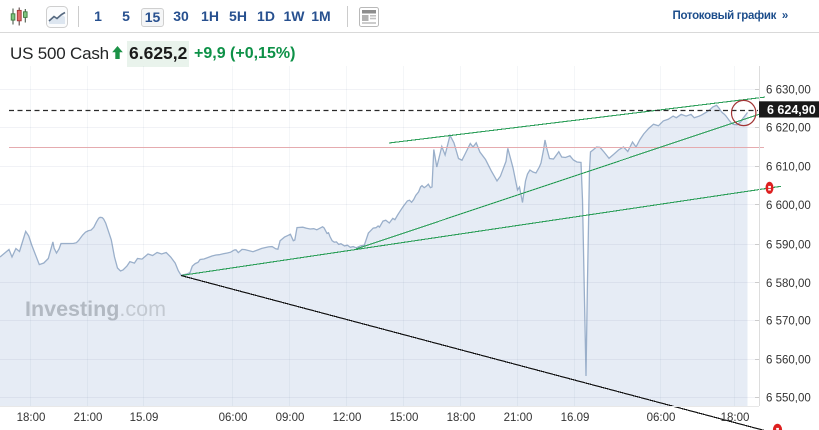 Image resolution: width=819 pixels, height=430 pixels. I want to click on svg-text: 6 550,00, so click(788, 399).